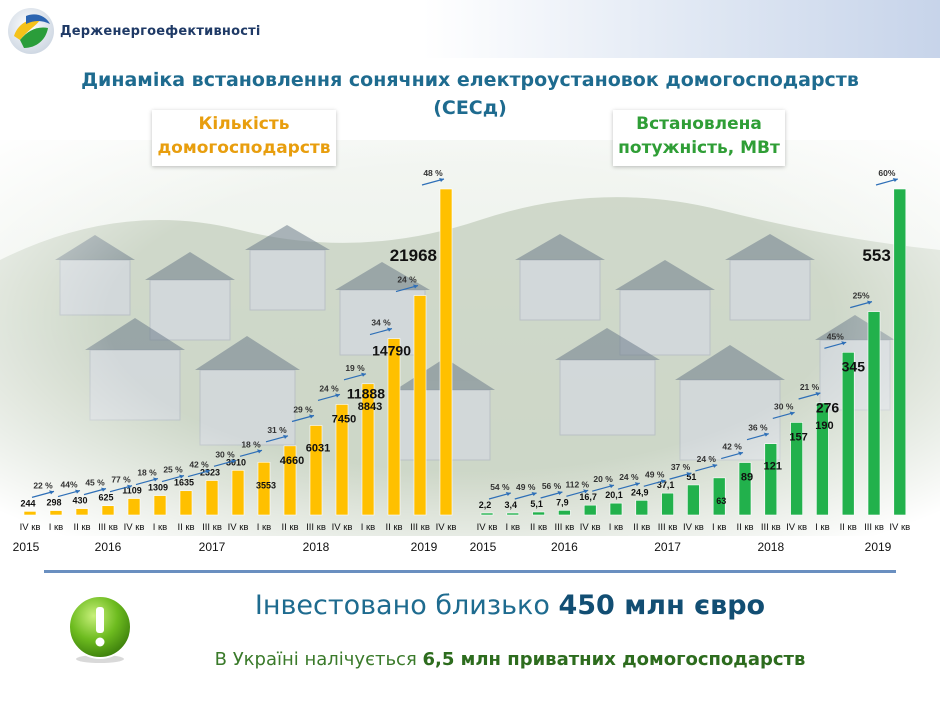  What do you see at coordinates (100, 629) in the screenshot?
I see `exclamation-circle-icon` at bounding box center [100, 629].